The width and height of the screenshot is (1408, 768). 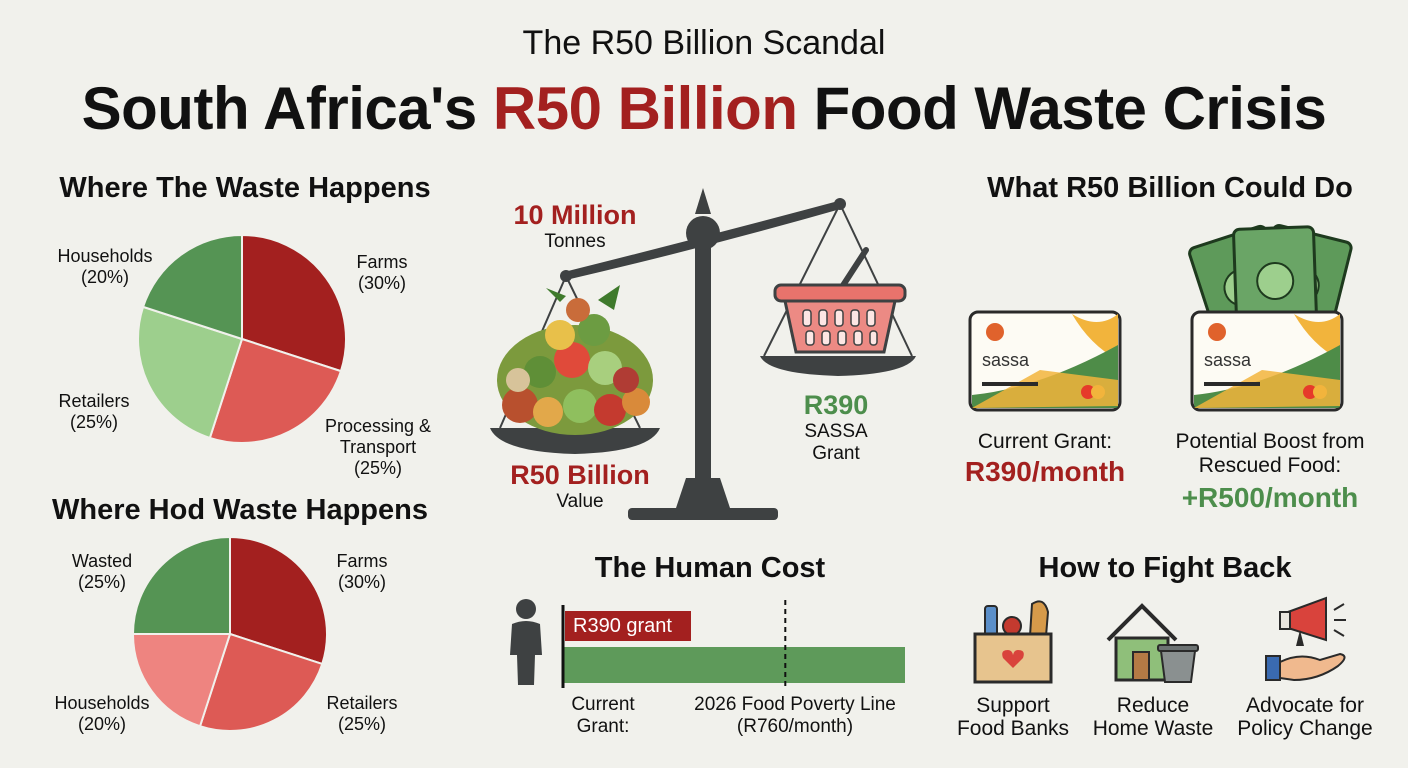 What do you see at coordinates (1045, 471) in the screenshot?
I see `current-grant-value: R390/month` at bounding box center [1045, 471].